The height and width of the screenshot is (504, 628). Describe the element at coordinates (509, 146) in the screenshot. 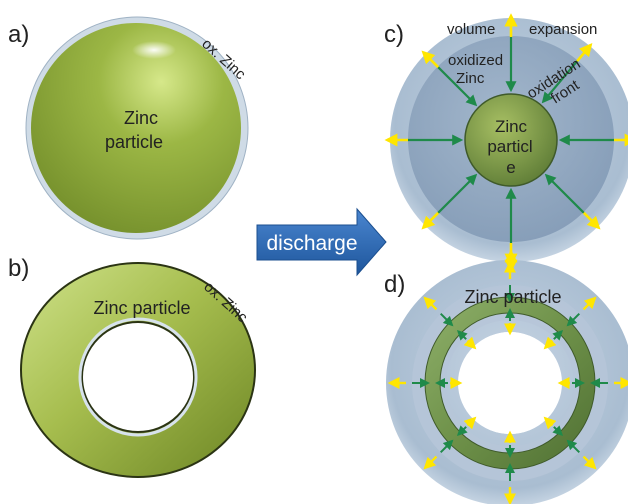

I see `core-label-c-line2: particl` at that location.